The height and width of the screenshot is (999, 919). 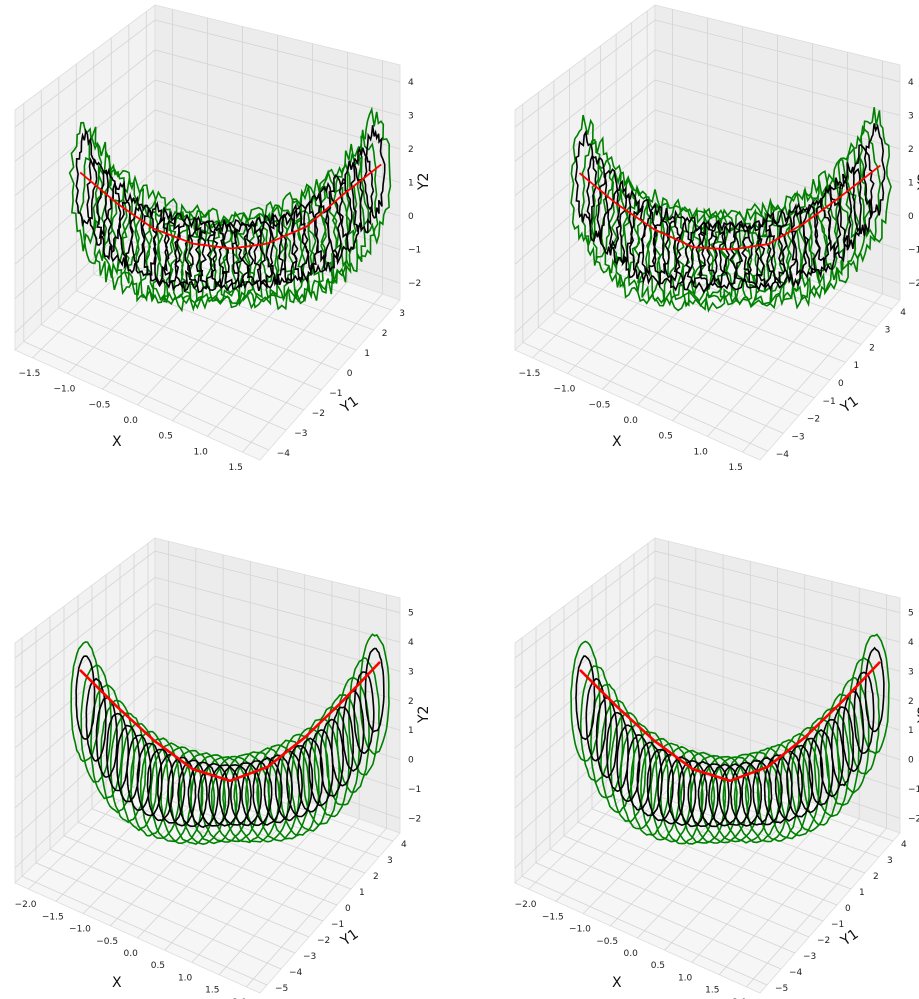 I want to click on x-tick-label: 1.0, so click(x=185, y=978).